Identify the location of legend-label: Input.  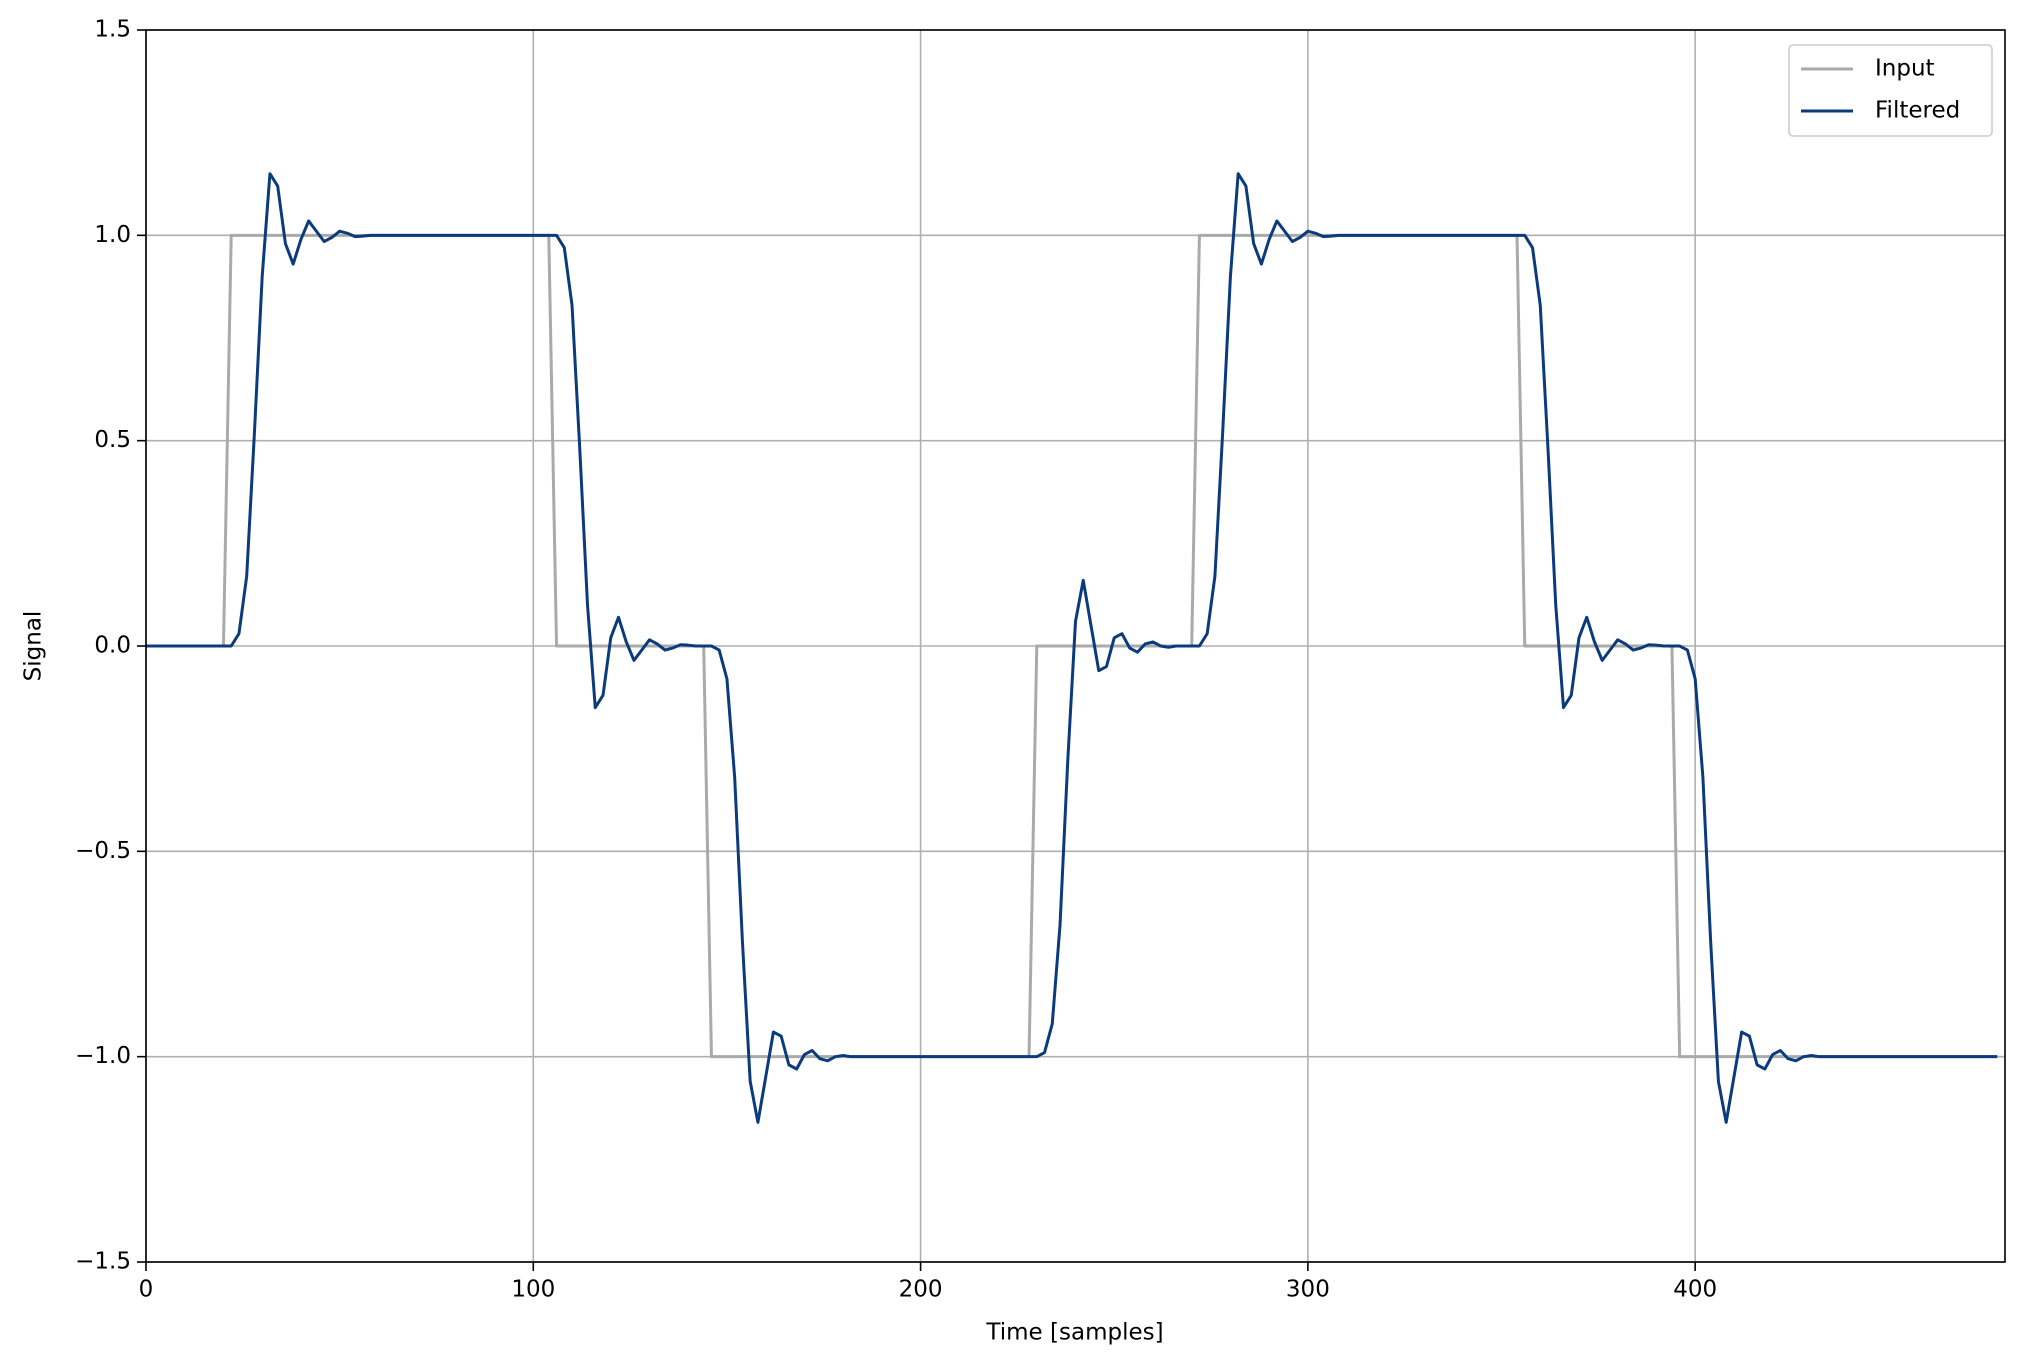
(1905, 69).